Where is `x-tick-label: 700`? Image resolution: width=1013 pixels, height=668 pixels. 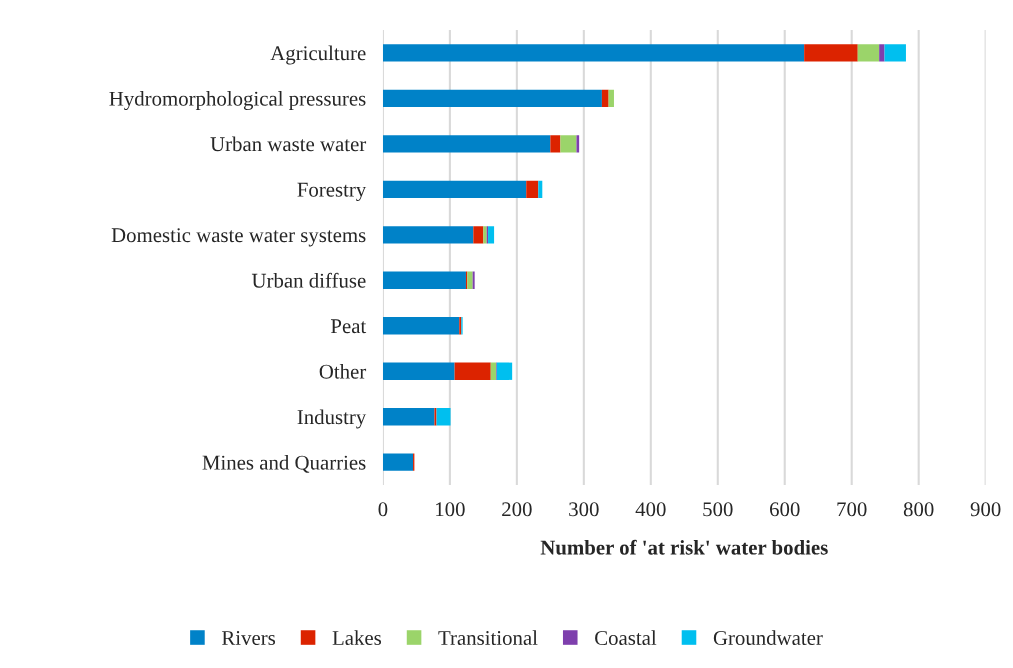 x-tick-label: 700 is located at coordinates (852, 509).